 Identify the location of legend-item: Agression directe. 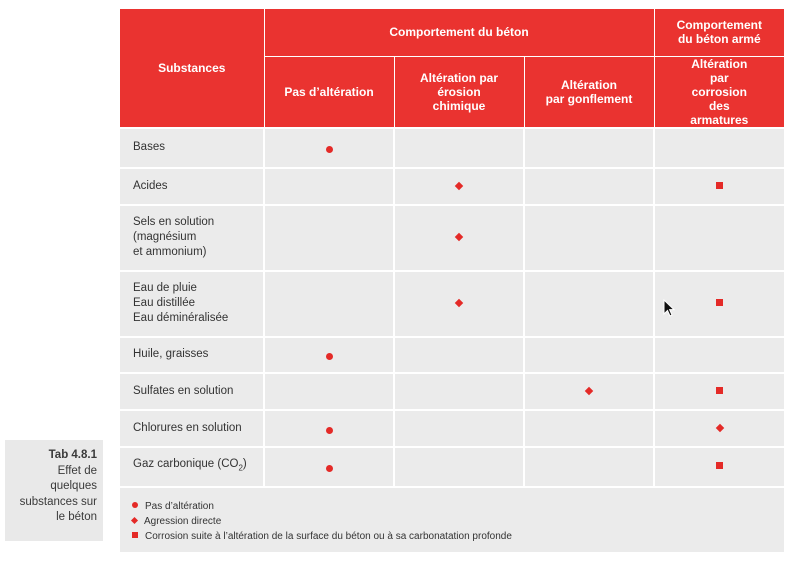
(457, 521).